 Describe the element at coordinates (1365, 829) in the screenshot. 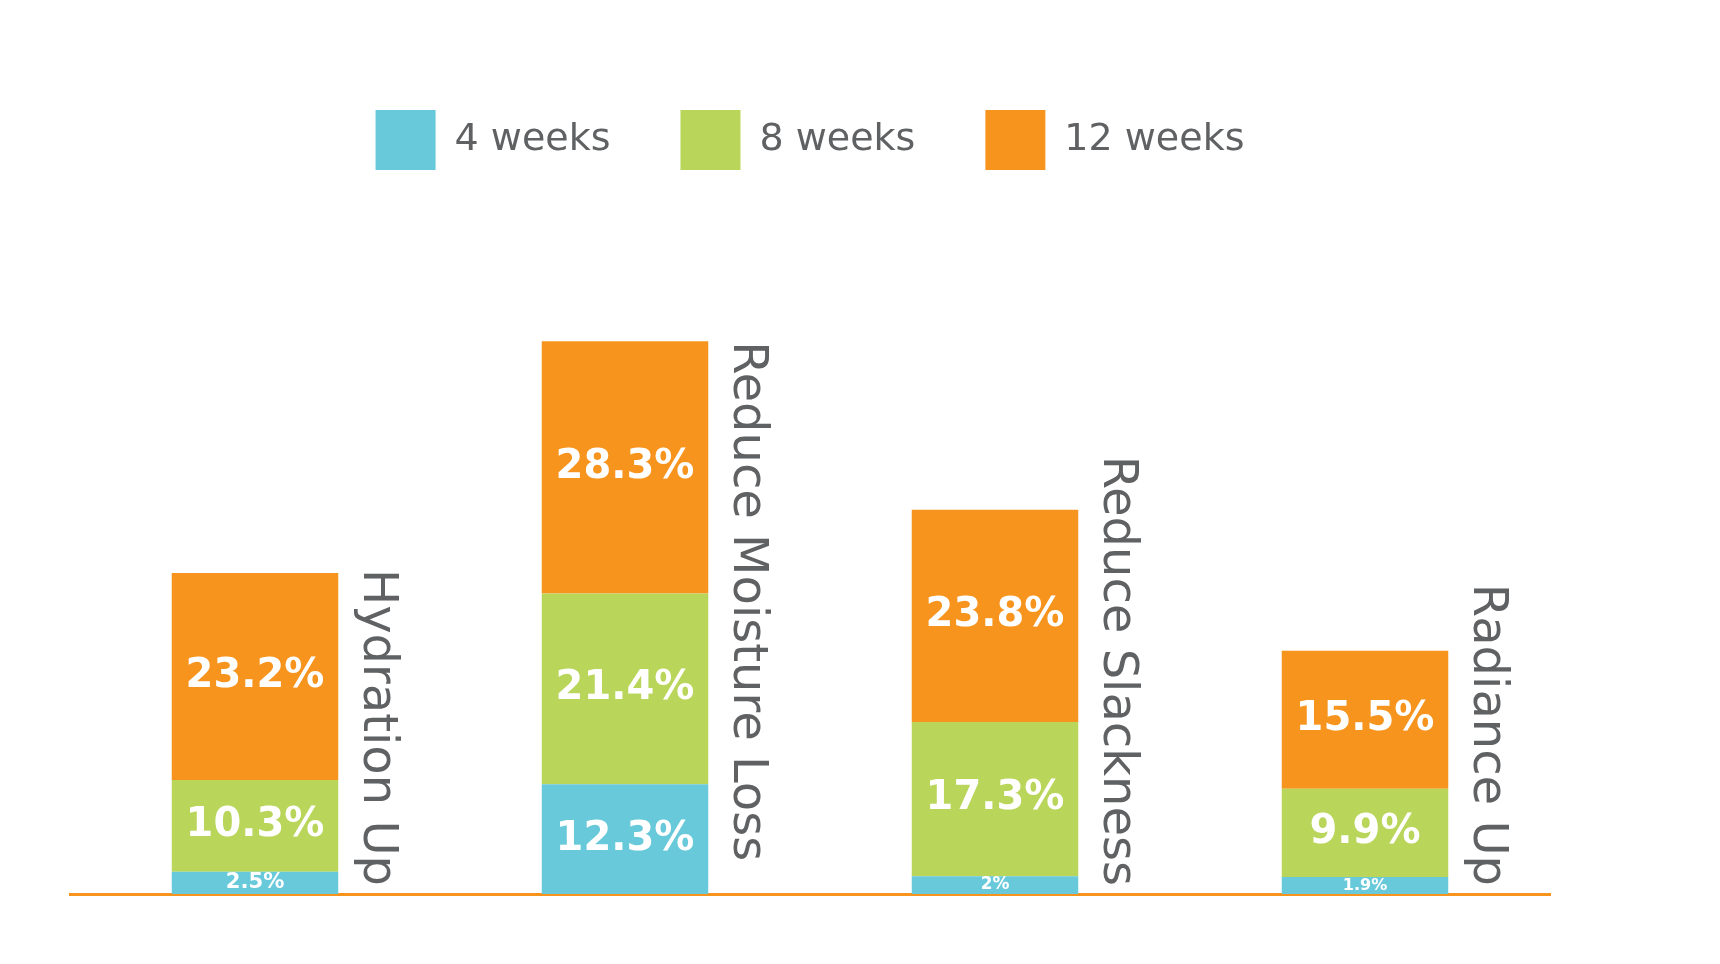

I see `data-label: 9.9%` at that location.